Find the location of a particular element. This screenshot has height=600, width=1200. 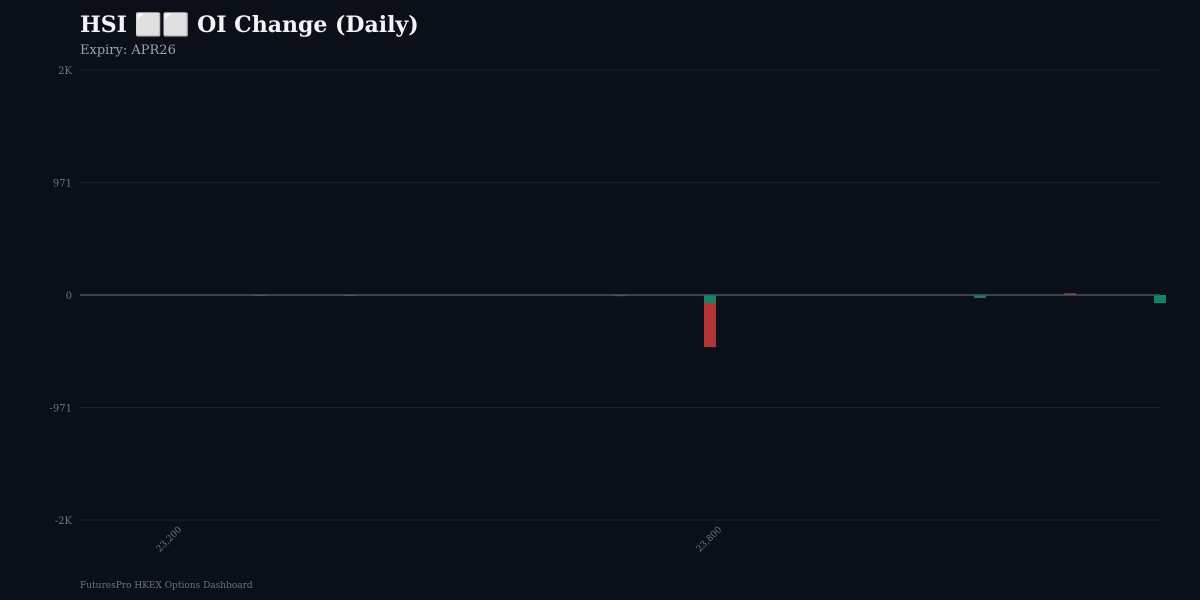

y-tick-label: 2K is located at coordinates (65, 71).